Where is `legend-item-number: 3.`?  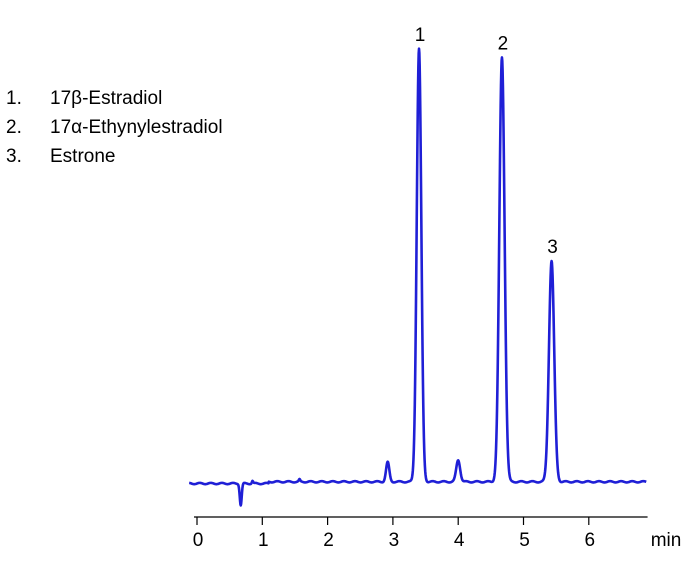
legend-item-number: 3. is located at coordinates (14, 156).